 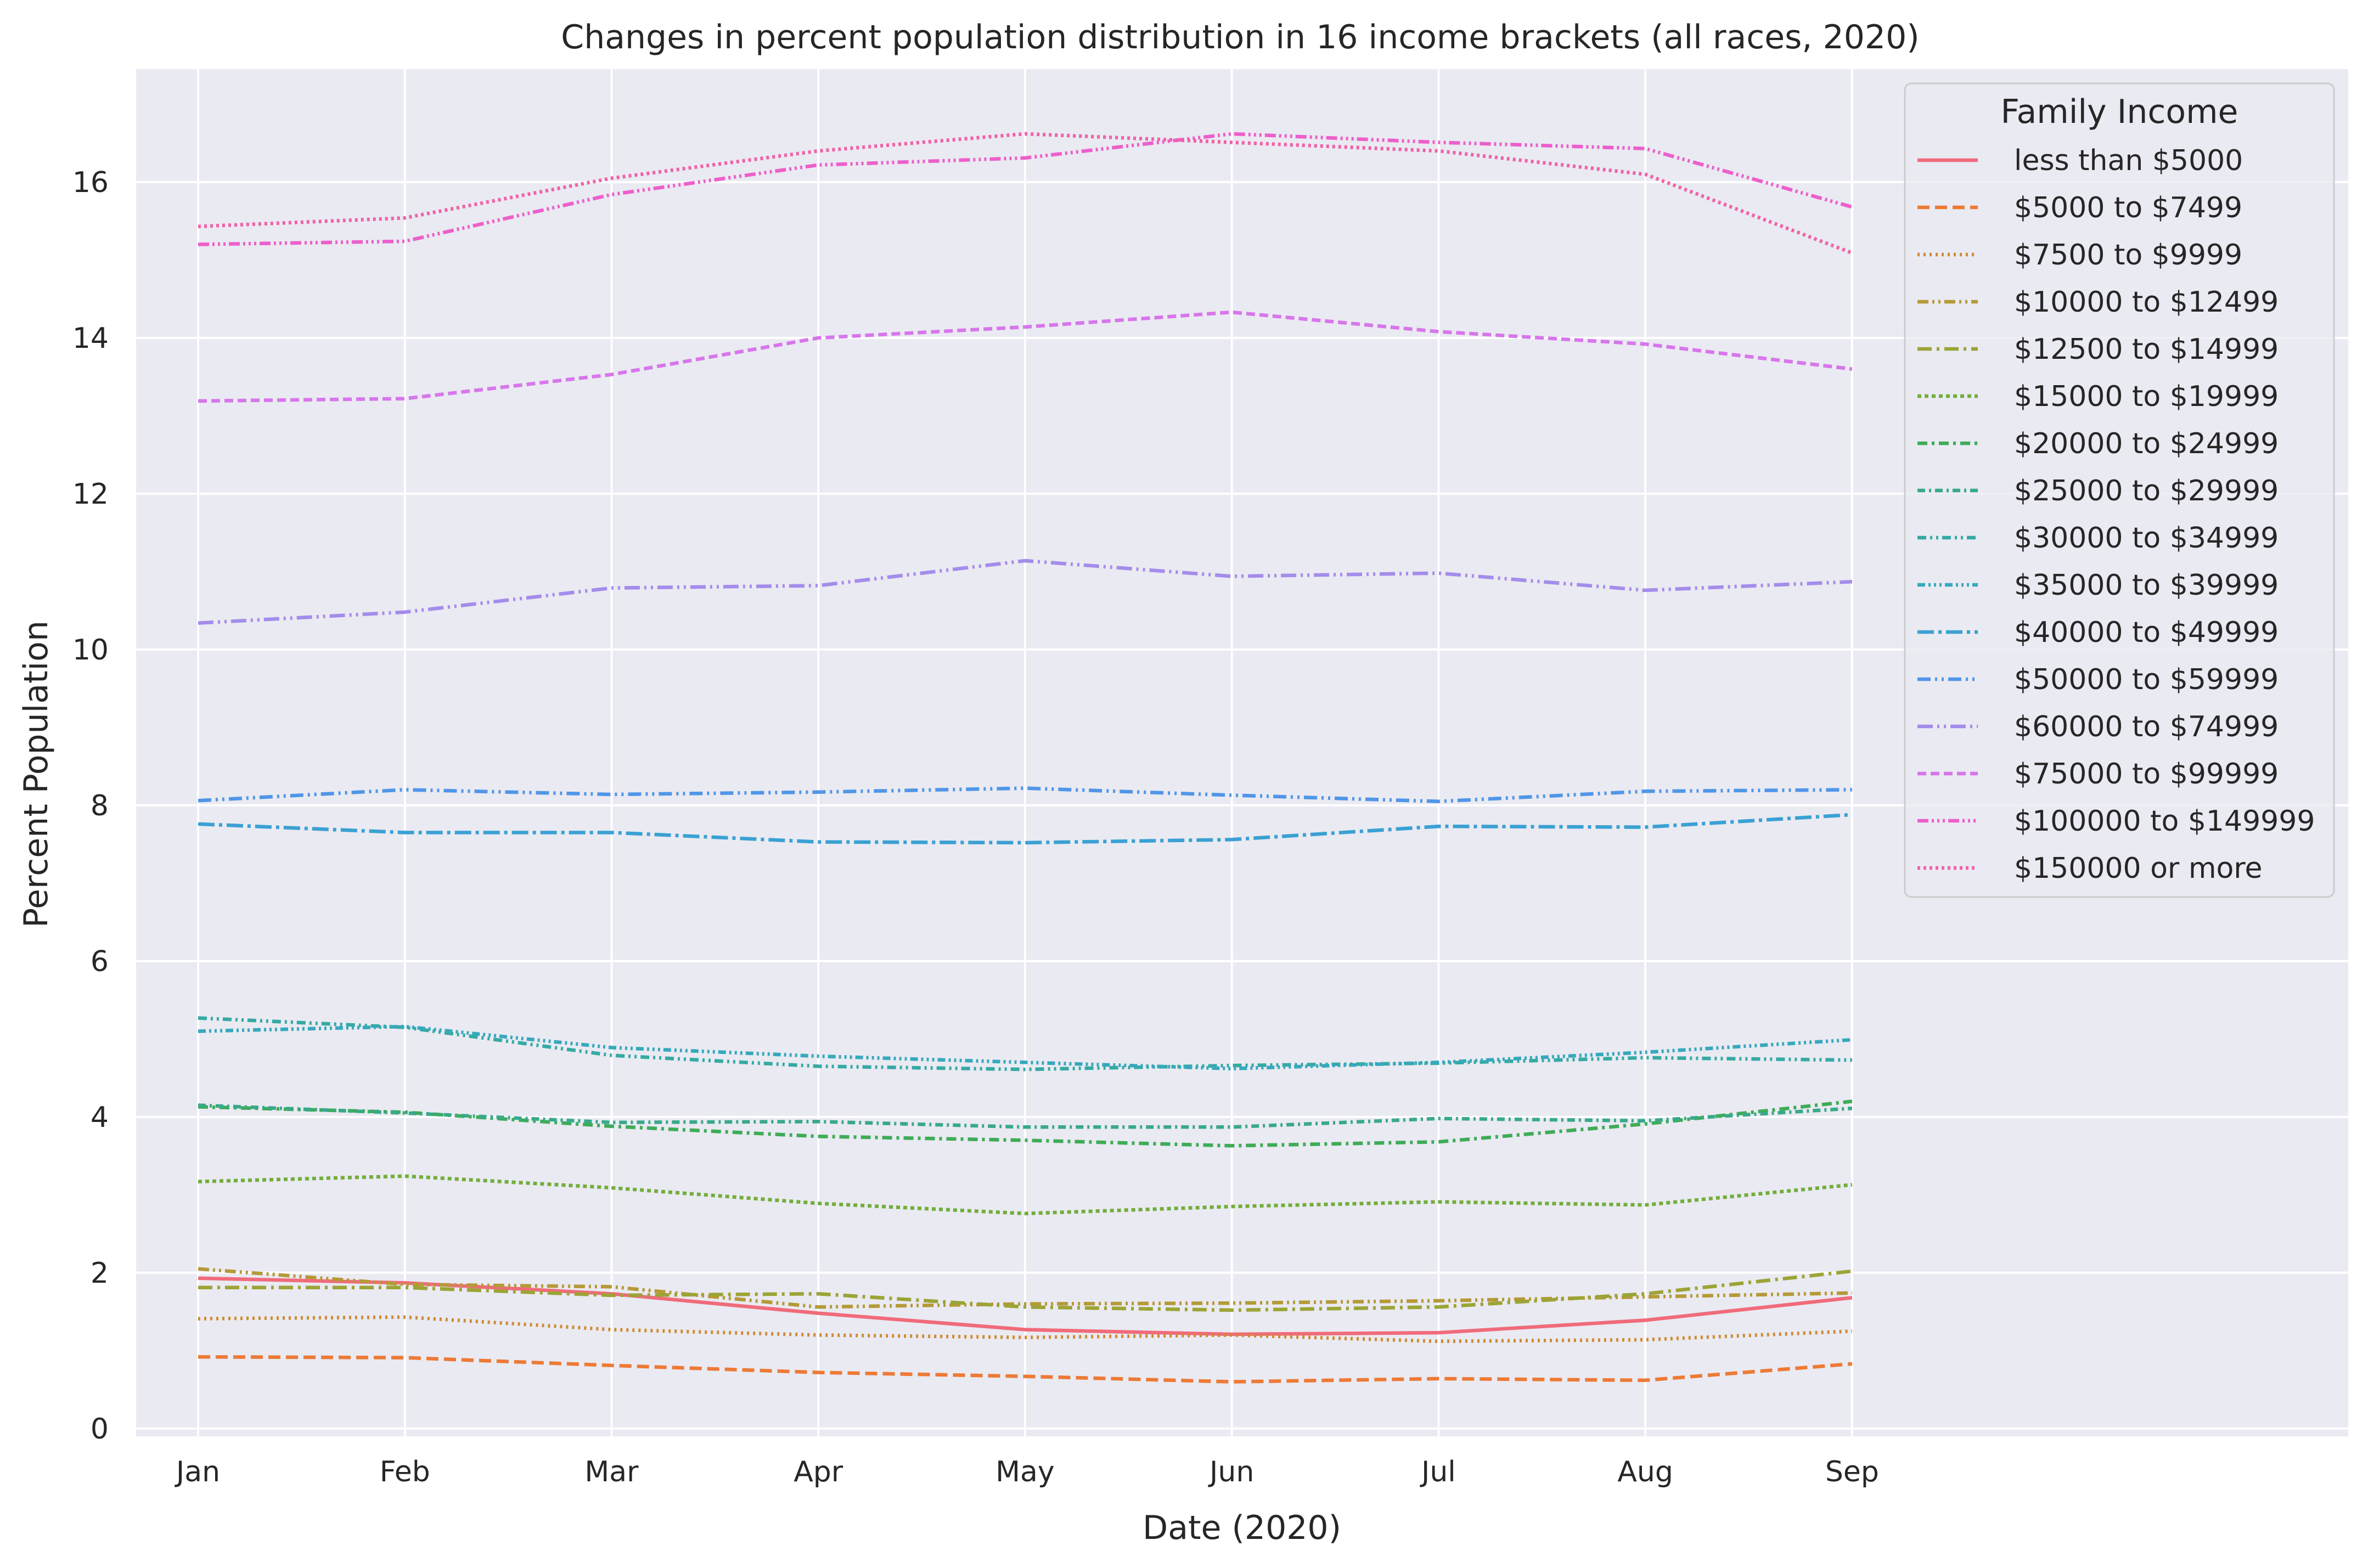 What do you see at coordinates (1645, 1472) in the screenshot?
I see `x-tick-label: Aug` at bounding box center [1645, 1472].